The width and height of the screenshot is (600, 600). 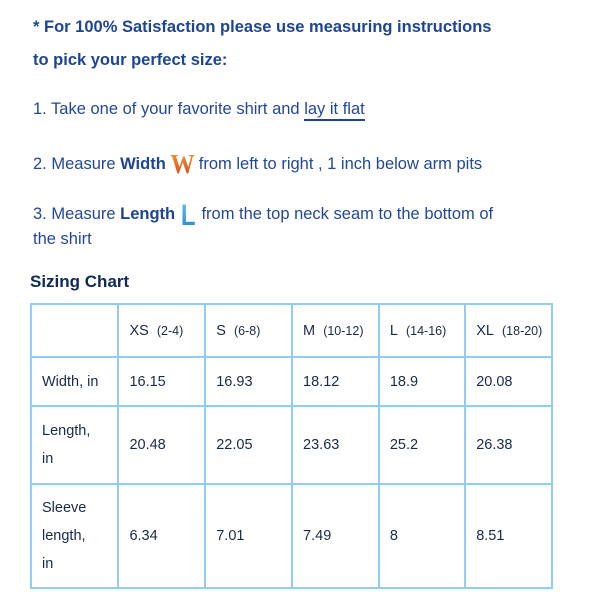 What do you see at coordinates (74, 445) in the screenshot?
I see `row-label-cell: Length, in` at bounding box center [74, 445].